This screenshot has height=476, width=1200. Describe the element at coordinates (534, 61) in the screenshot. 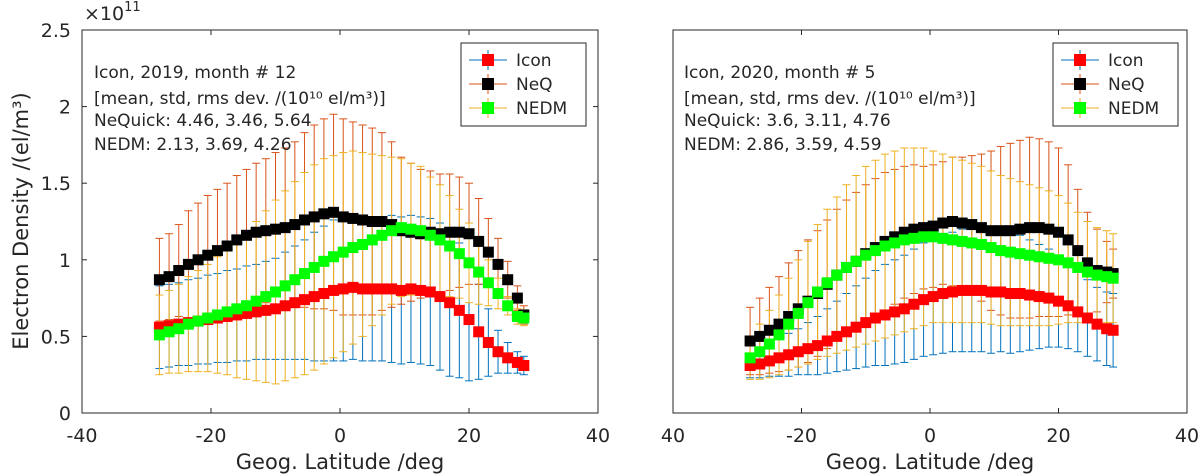

I see `left-legend-label-icon: Icon` at that location.